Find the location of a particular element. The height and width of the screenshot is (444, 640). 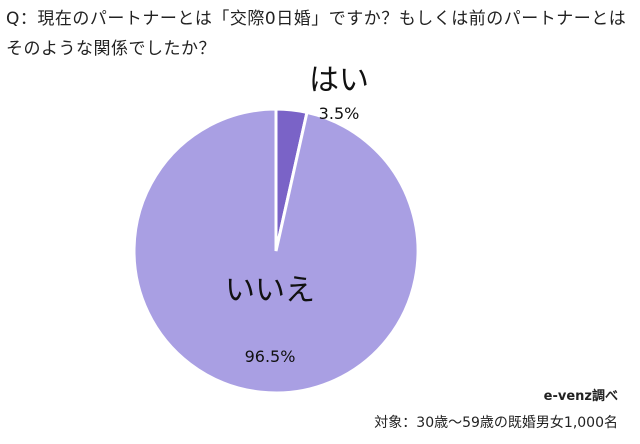

source-credit: e-venz調べ is located at coordinates (580, 396).